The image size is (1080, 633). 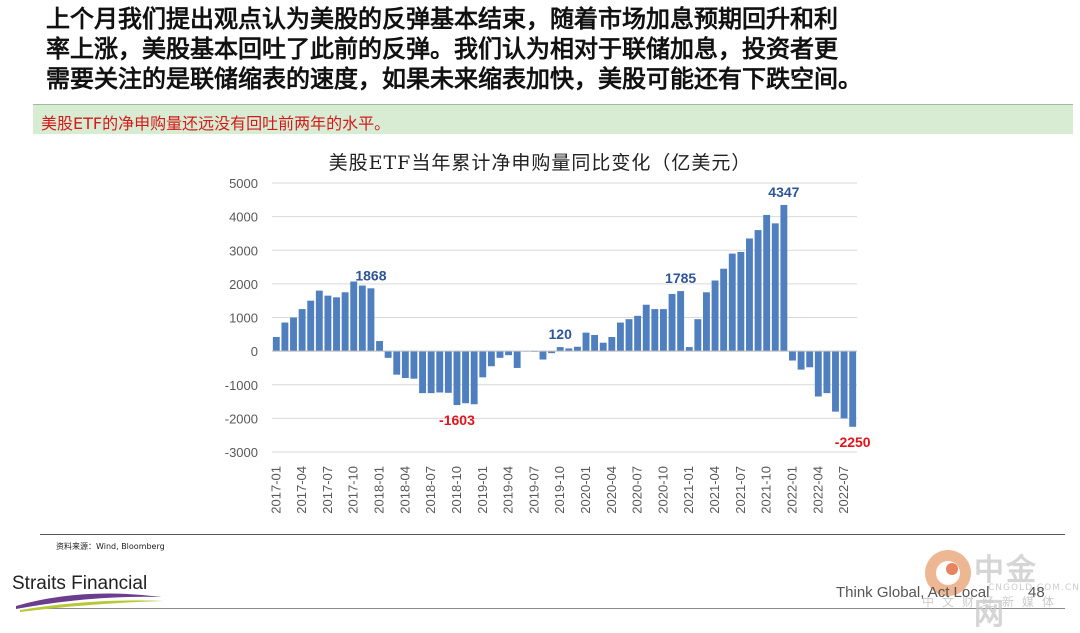 I want to click on x-tick-label: 2018-04, so click(x=404, y=490).